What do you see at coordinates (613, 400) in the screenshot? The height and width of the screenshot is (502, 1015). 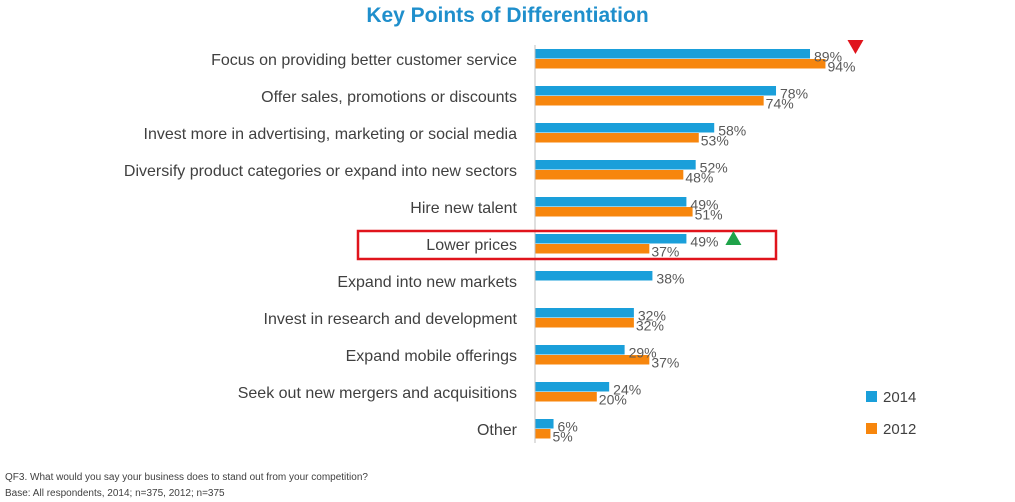 I see `value-label-2012: 20%` at bounding box center [613, 400].